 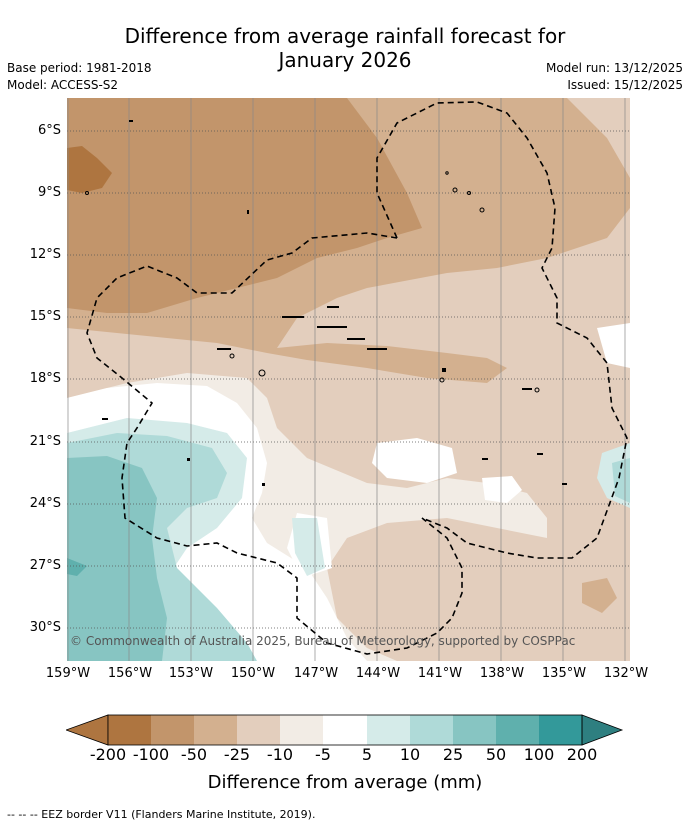 I want to click on lon-label-156w: 156°W, so click(x=130, y=673).